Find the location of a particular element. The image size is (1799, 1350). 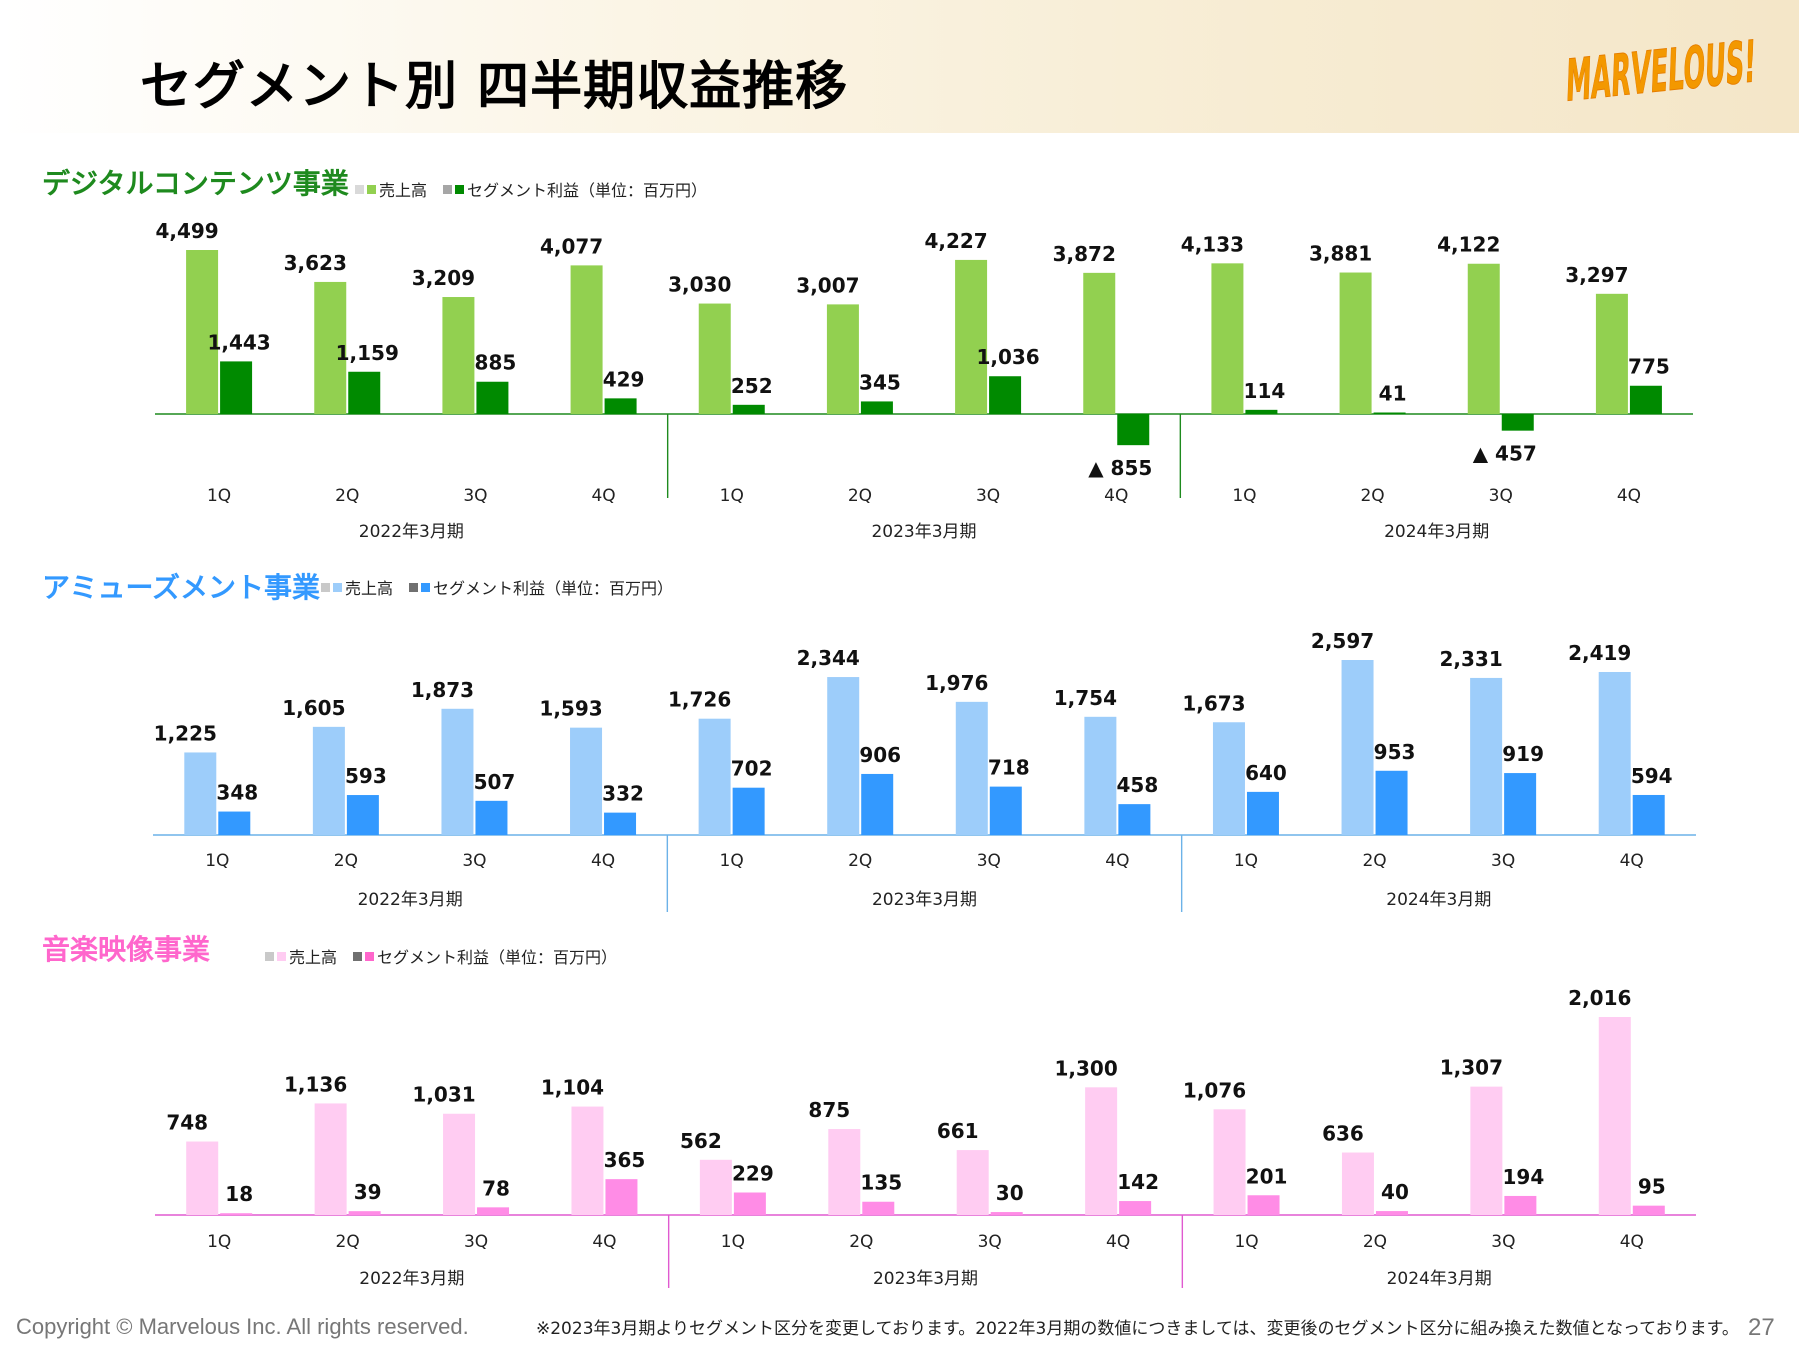

data-label-sales: 1,605 is located at coordinates (313, 708).